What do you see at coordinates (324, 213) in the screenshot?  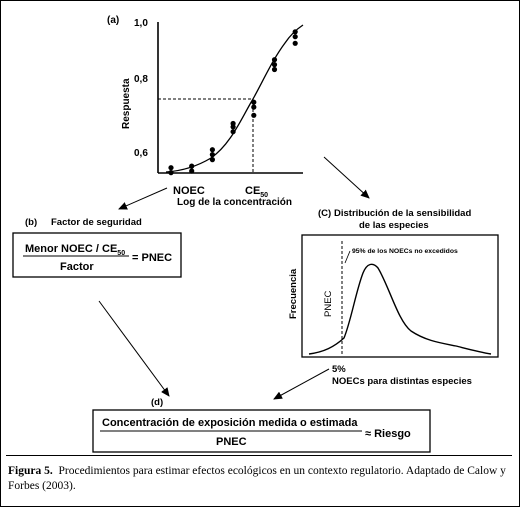 I see `panel-c-label: (C)` at bounding box center [324, 213].